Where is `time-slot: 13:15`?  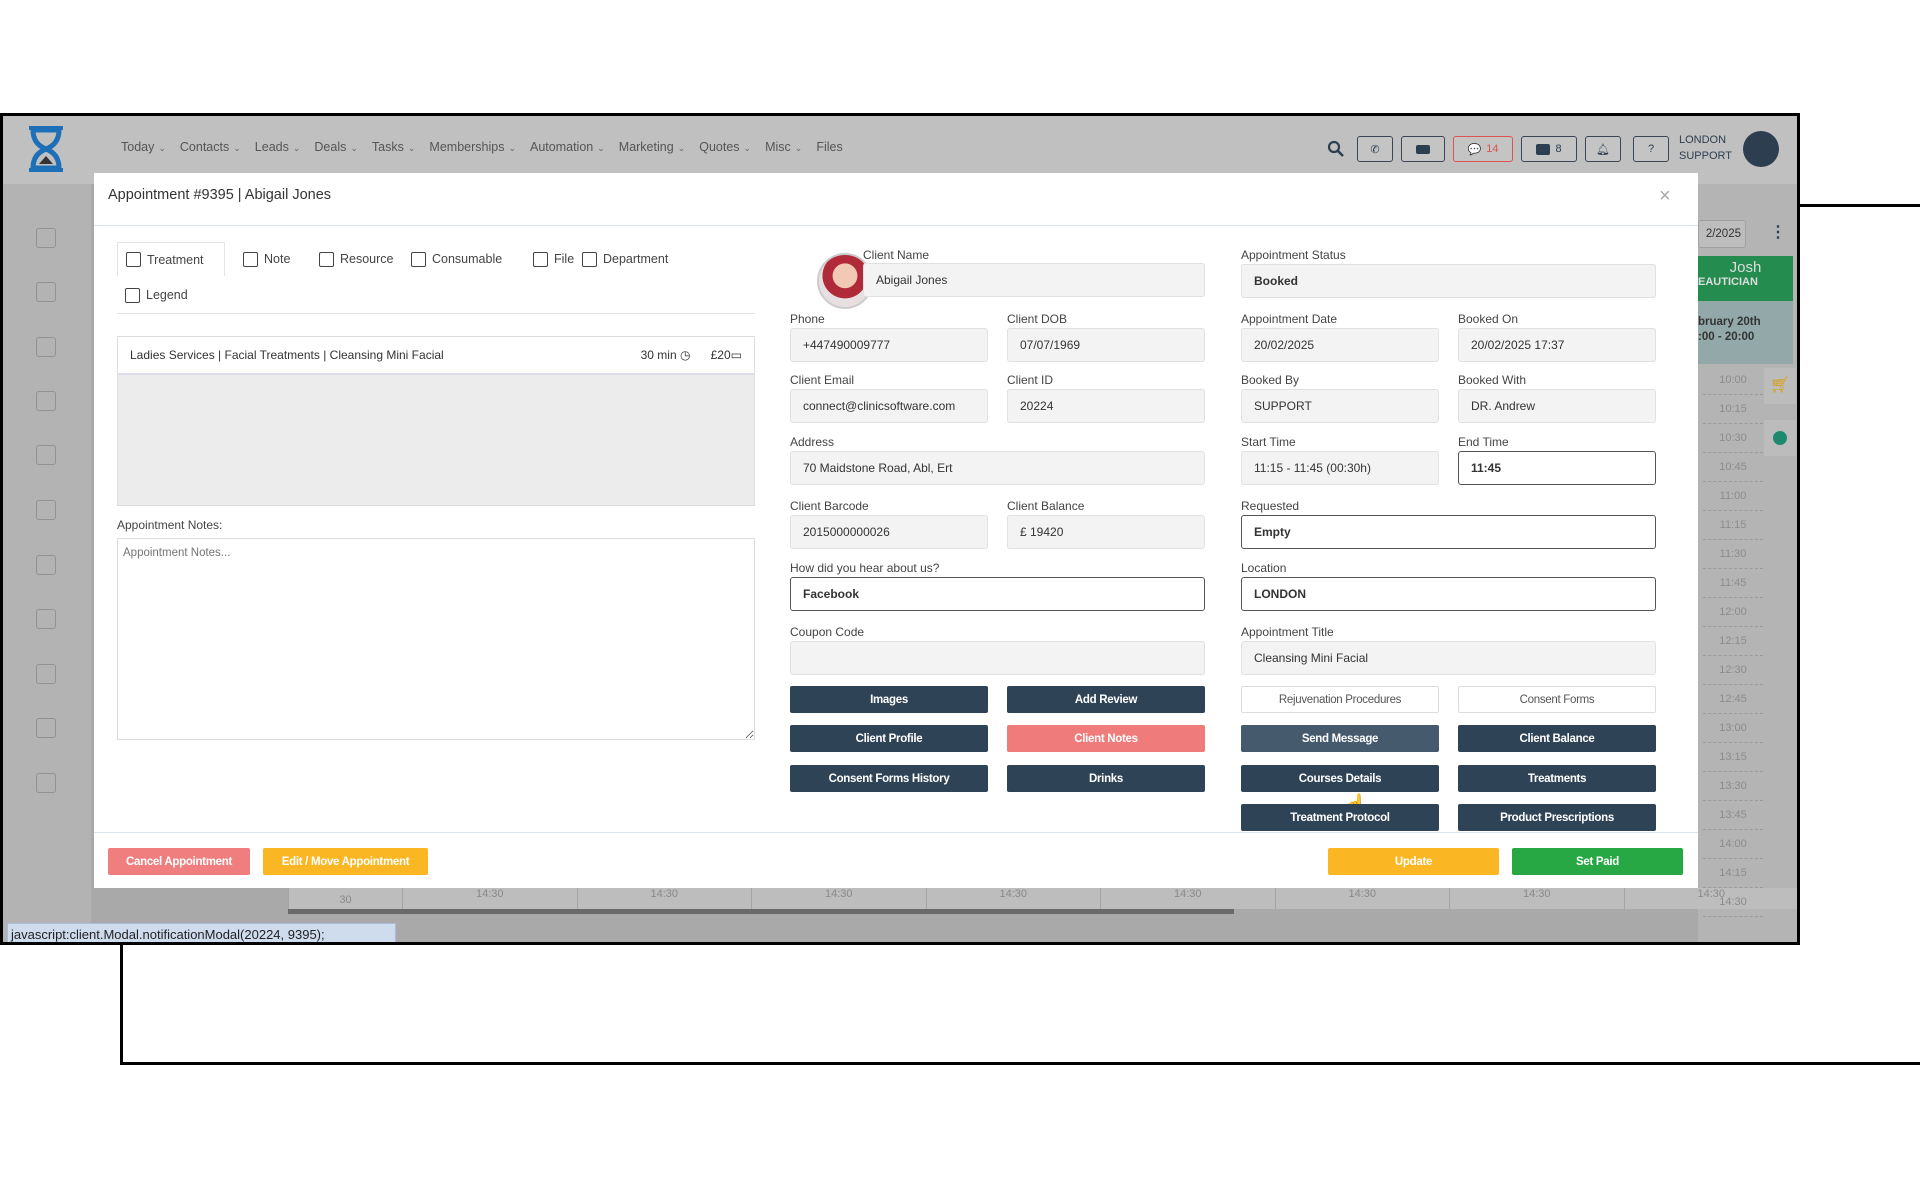
time-slot: 13:15 is located at coordinates (1733, 757).